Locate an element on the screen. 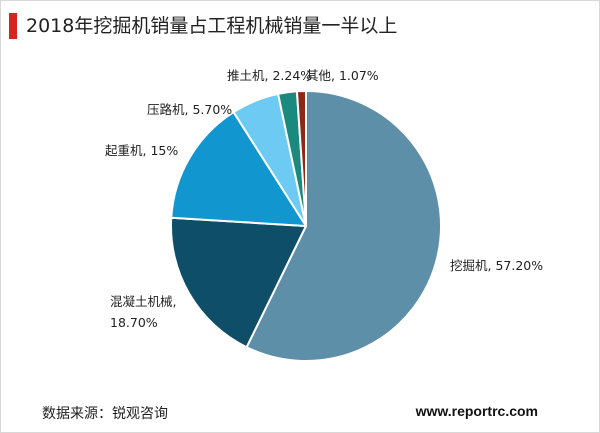 The width and height of the screenshot is (600, 433). title-accent-bar is located at coordinates (13, 26).